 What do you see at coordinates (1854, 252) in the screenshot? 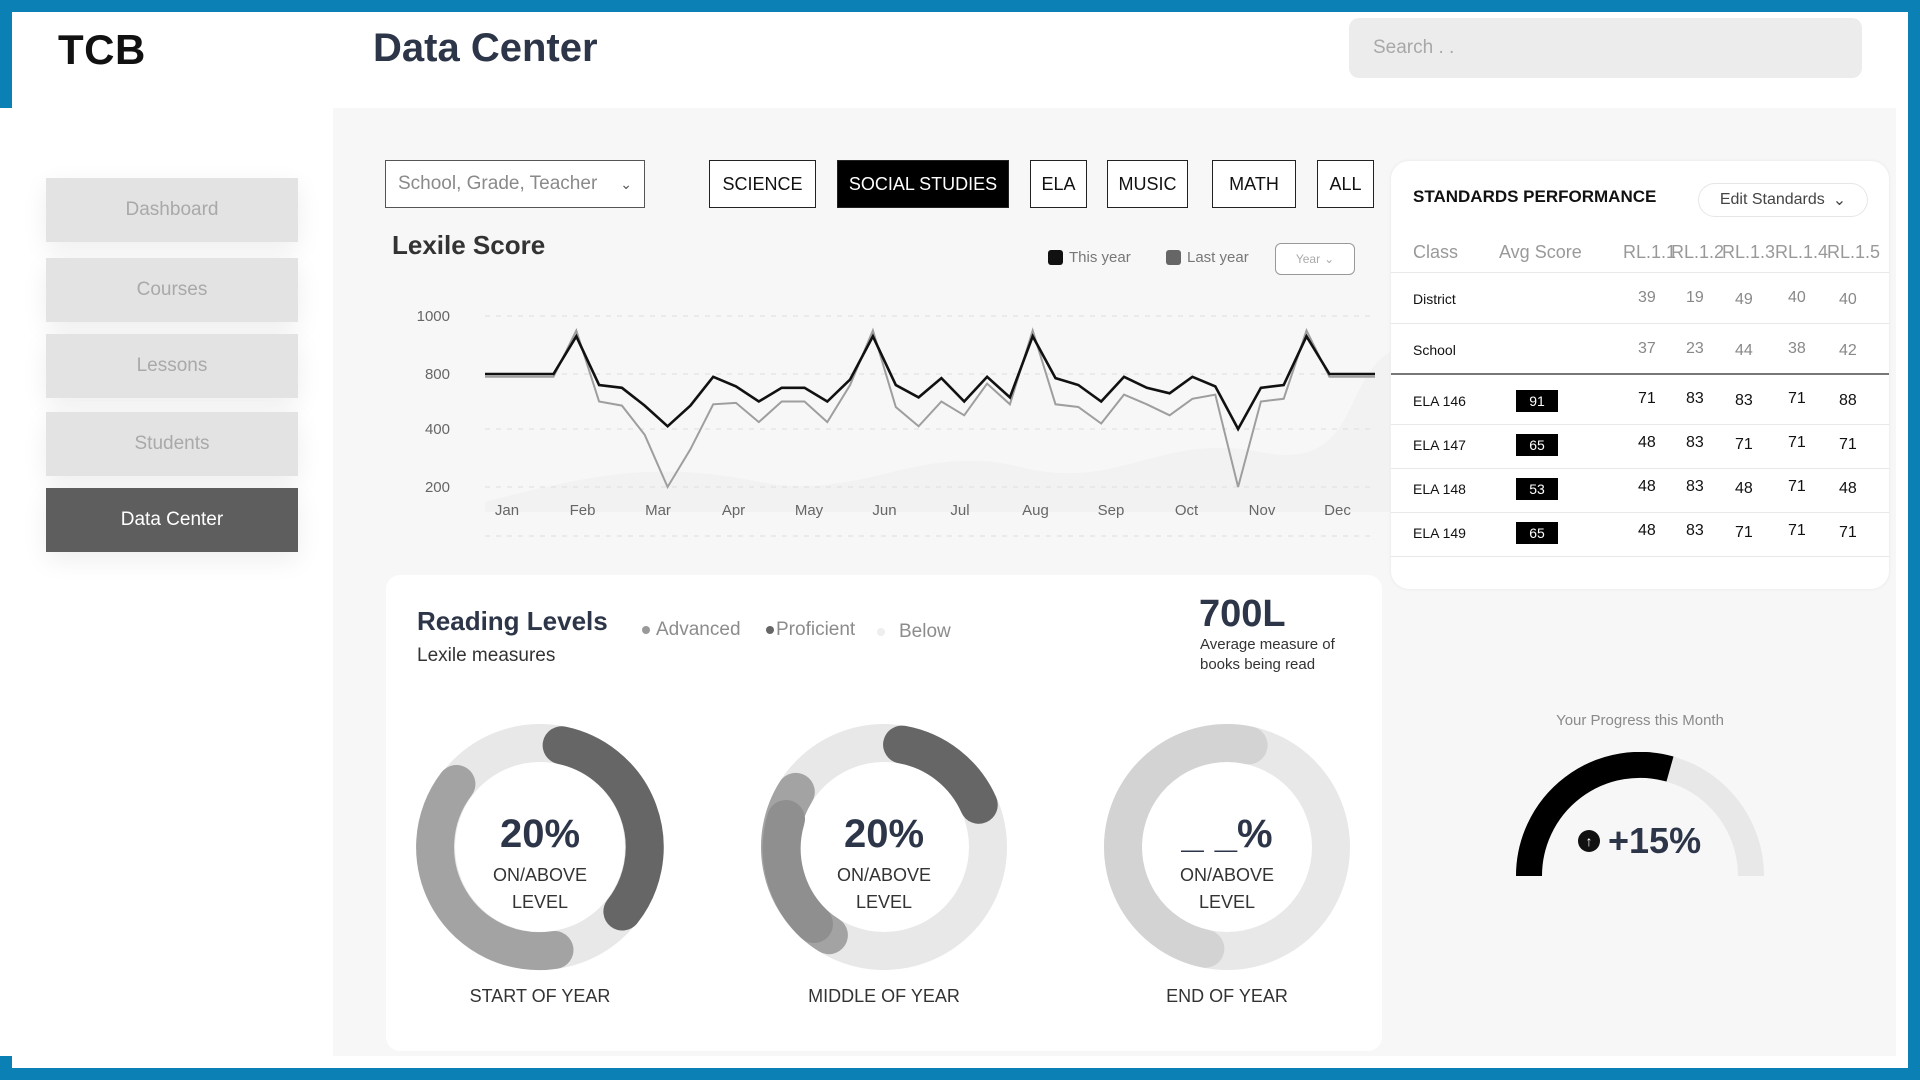
I see `col-header-rl-1-5: RL.1.5` at bounding box center [1854, 252].